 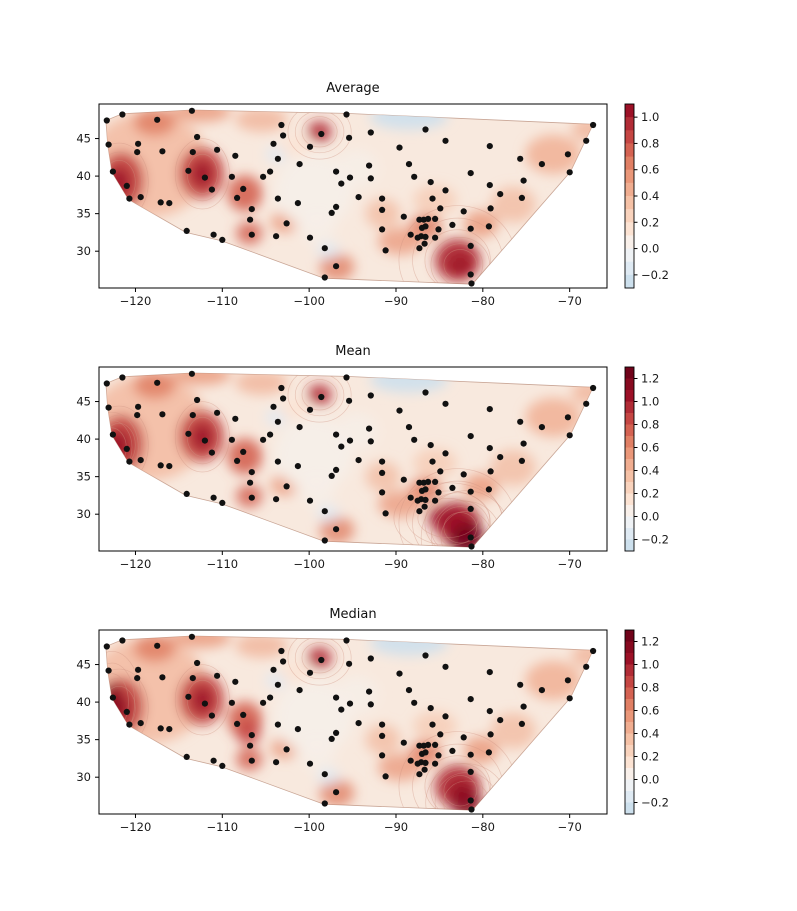 I want to click on y-tick-label: 35, so click(x=83, y=214).